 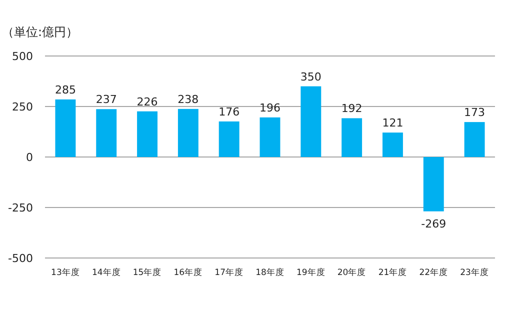 What do you see at coordinates (65, 272) in the screenshot?
I see `x-tick-label: 13年度` at bounding box center [65, 272].